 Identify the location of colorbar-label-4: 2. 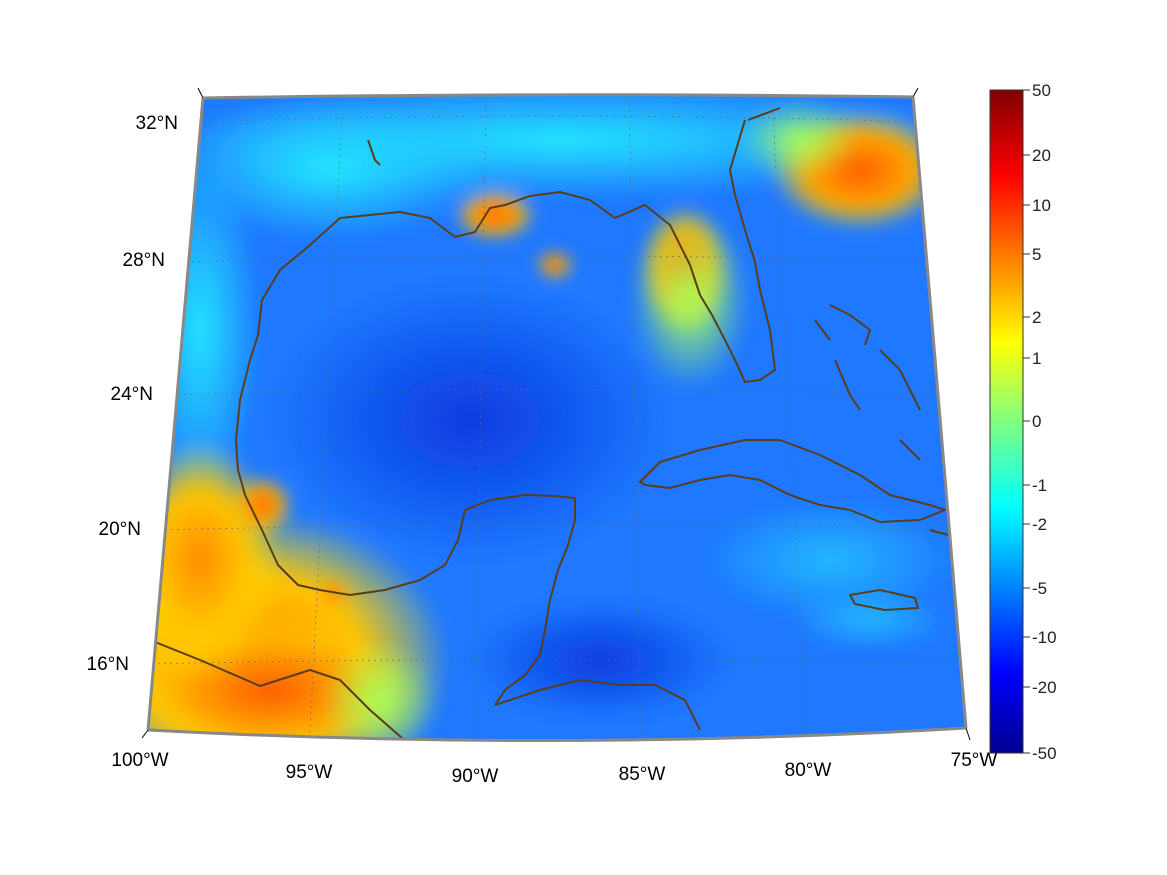
(1036, 317).